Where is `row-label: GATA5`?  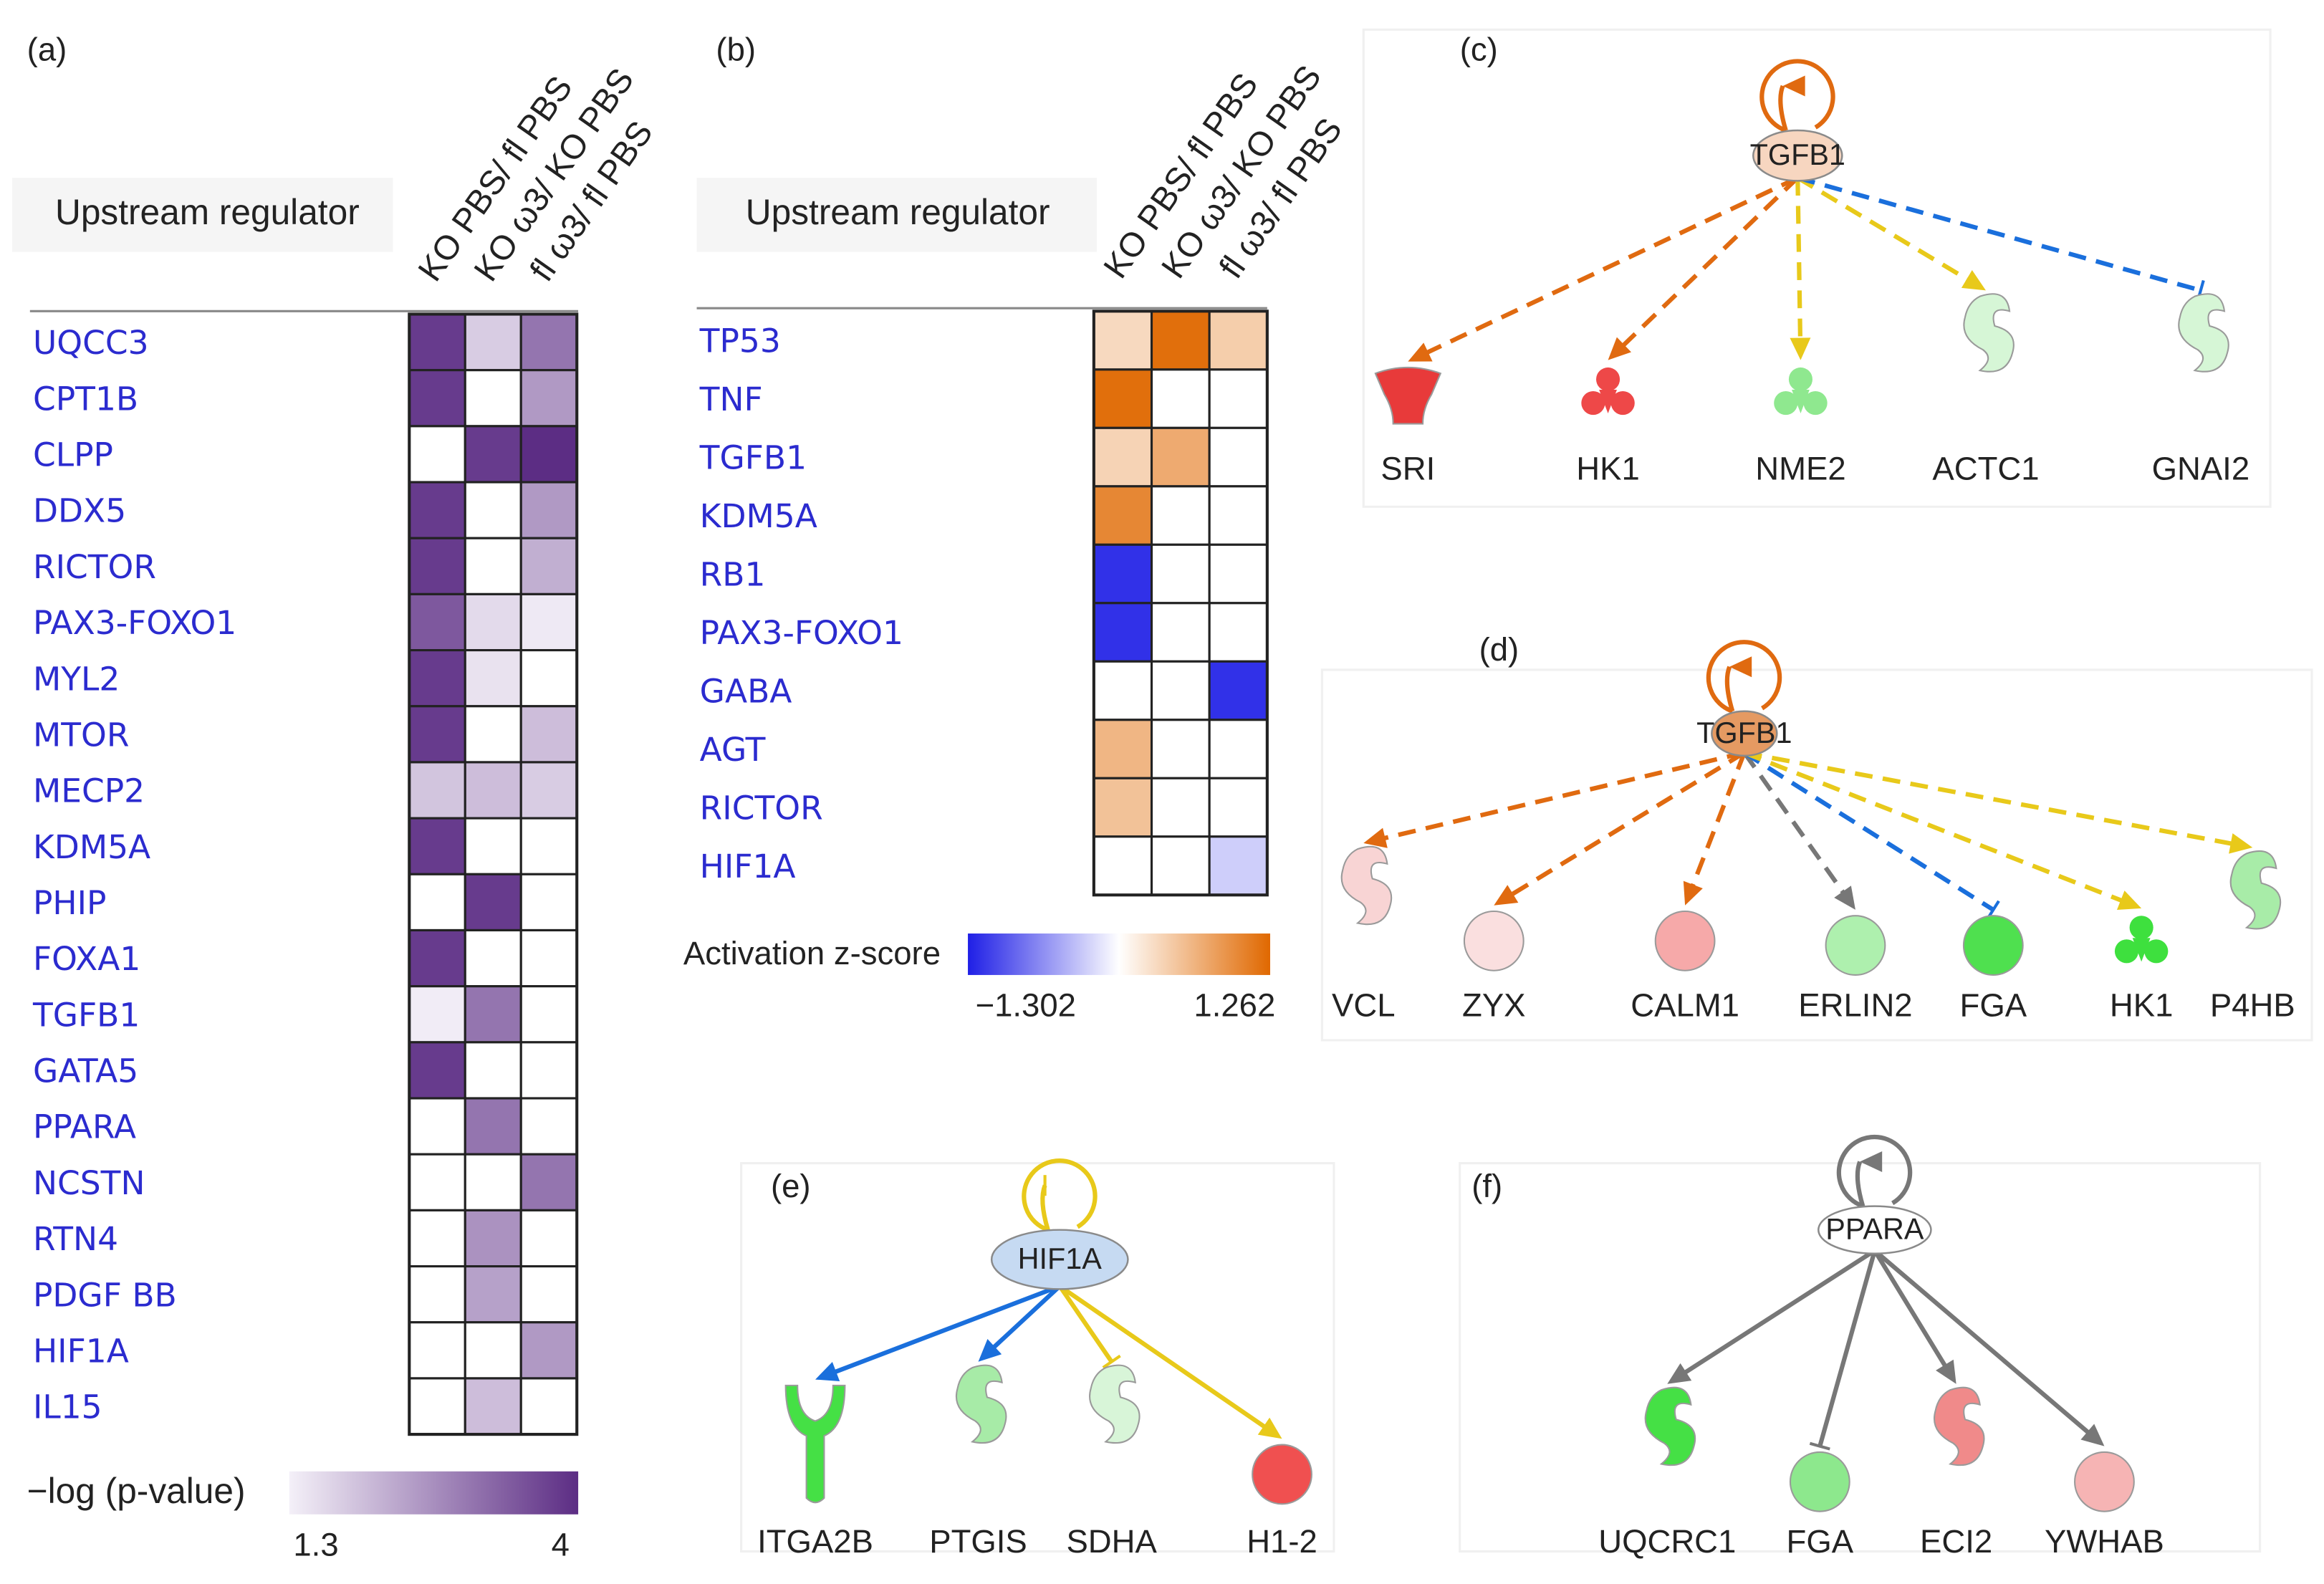
row-label: GATA5 is located at coordinates (85, 1071).